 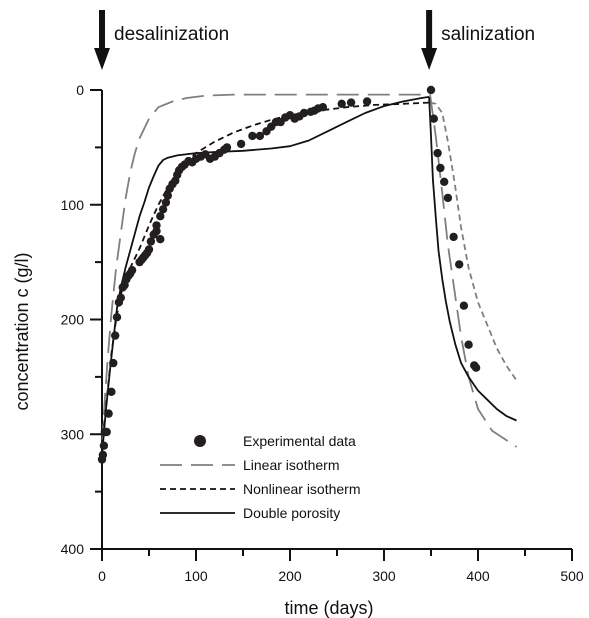 I want to click on desalinization-label: desalinization, so click(x=171, y=34).